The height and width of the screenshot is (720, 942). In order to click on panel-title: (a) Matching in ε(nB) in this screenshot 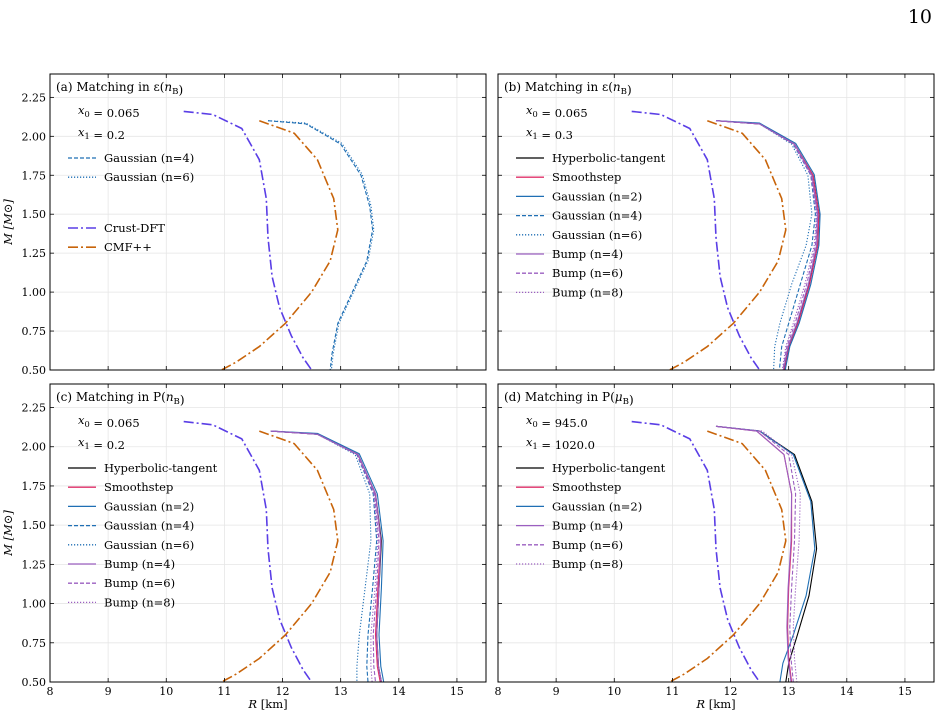, I will do `click(119, 88)`.